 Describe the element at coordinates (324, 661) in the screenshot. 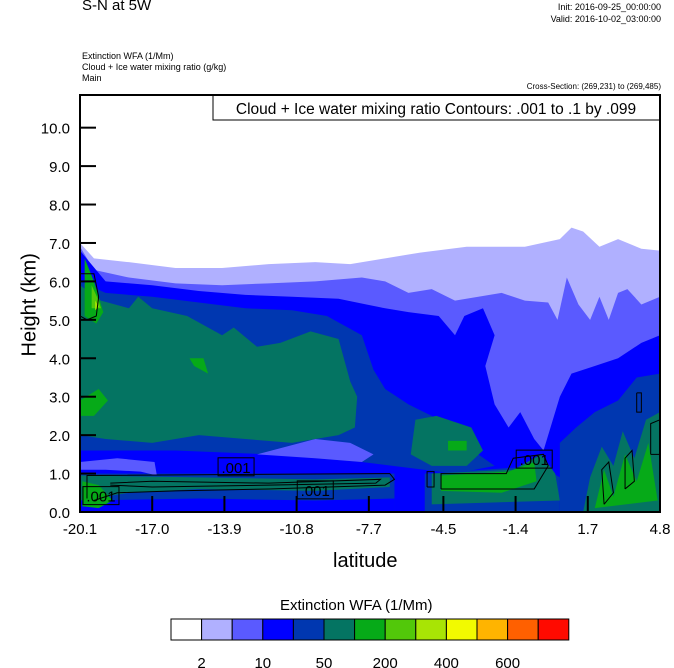

I see `colorbar-label: 50` at that location.